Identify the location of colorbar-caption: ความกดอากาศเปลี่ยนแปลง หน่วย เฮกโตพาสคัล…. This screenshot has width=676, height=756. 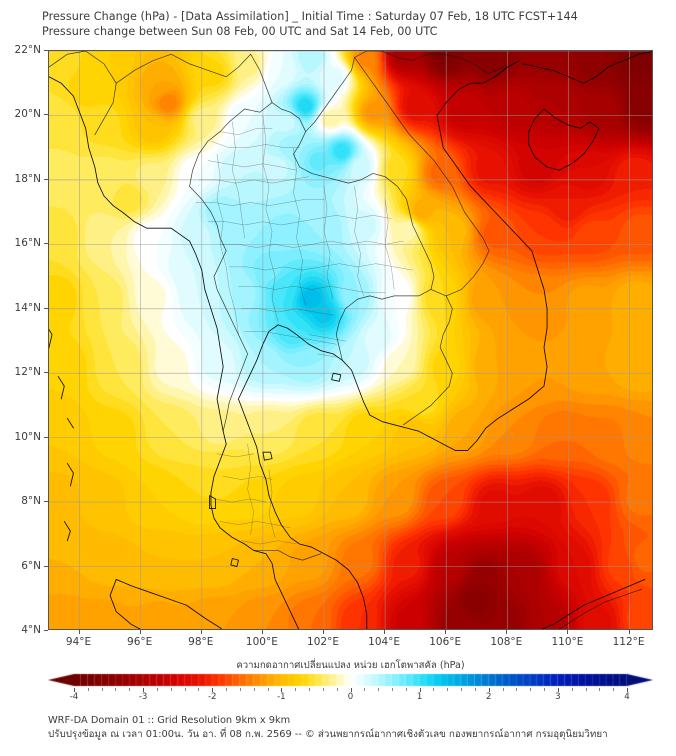
(350, 665).